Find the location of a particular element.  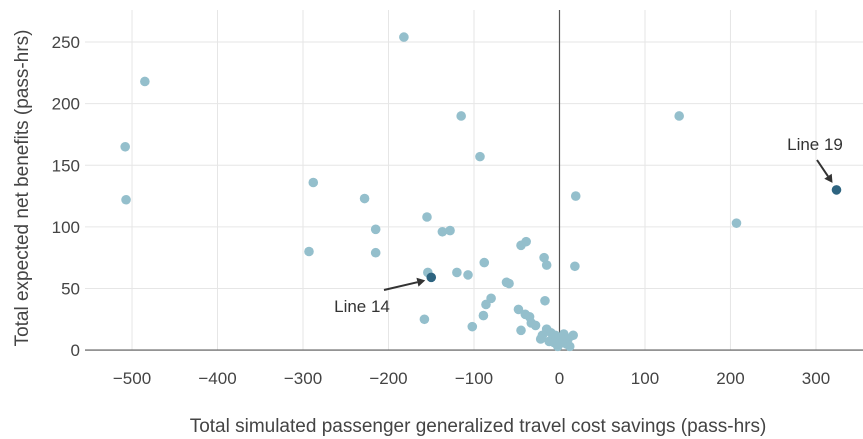

y-tick-label: 250 is located at coordinates (66, 42).